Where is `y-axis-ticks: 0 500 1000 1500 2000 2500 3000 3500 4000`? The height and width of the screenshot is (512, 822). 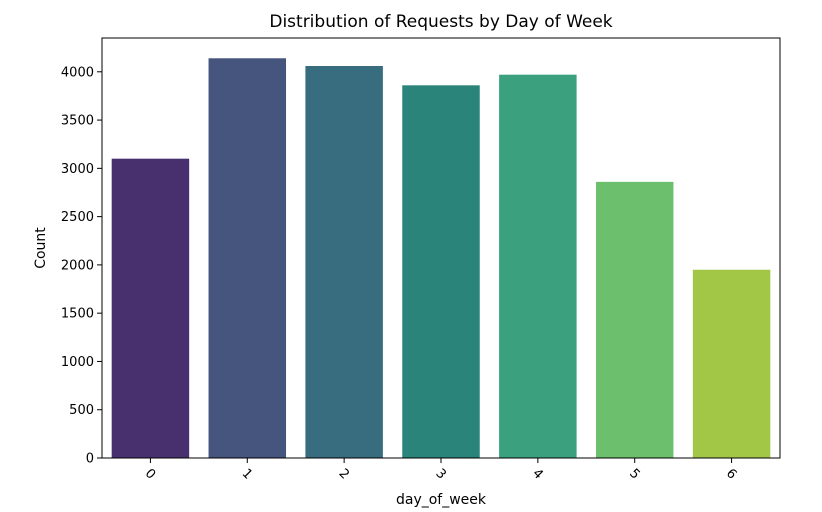
y-axis-ticks: 0 500 1000 1500 2000 2500 3000 3500 4000 is located at coordinates (81, 266).